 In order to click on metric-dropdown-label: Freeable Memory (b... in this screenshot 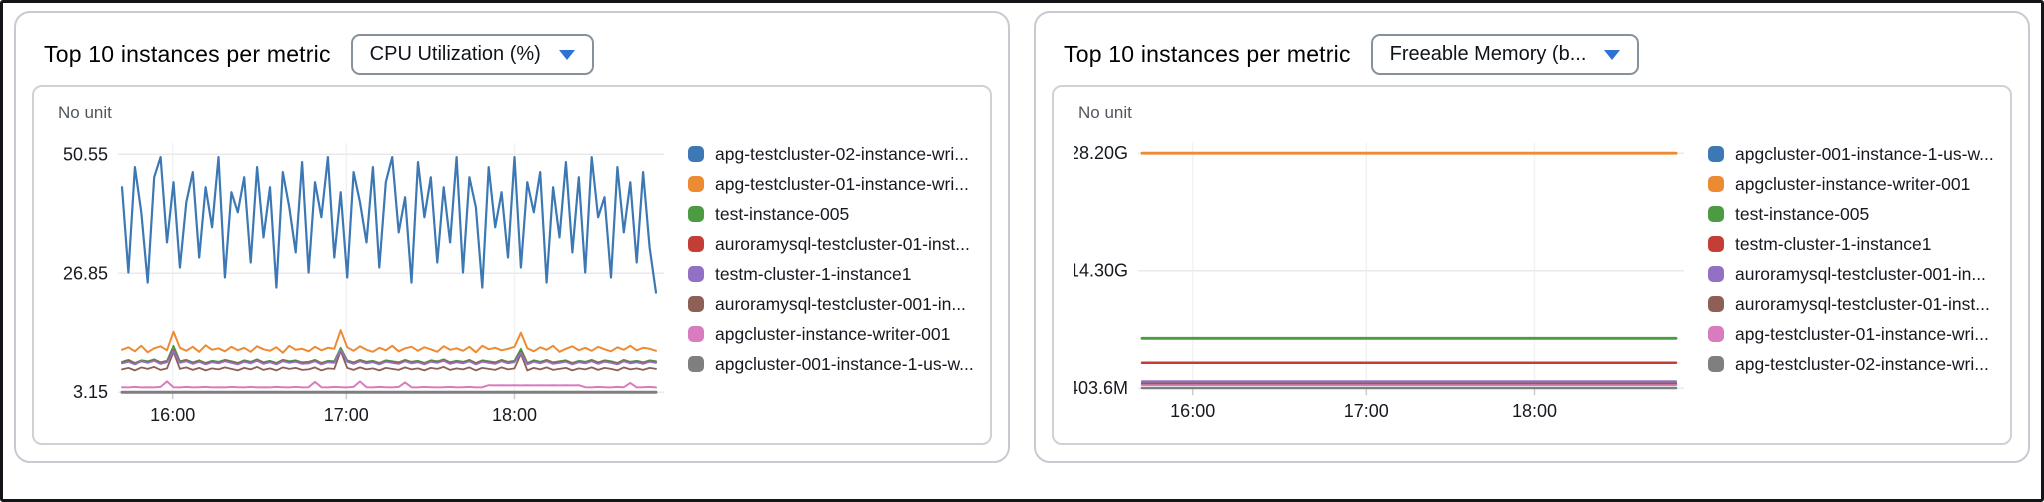, I will do `click(1488, 53)`.